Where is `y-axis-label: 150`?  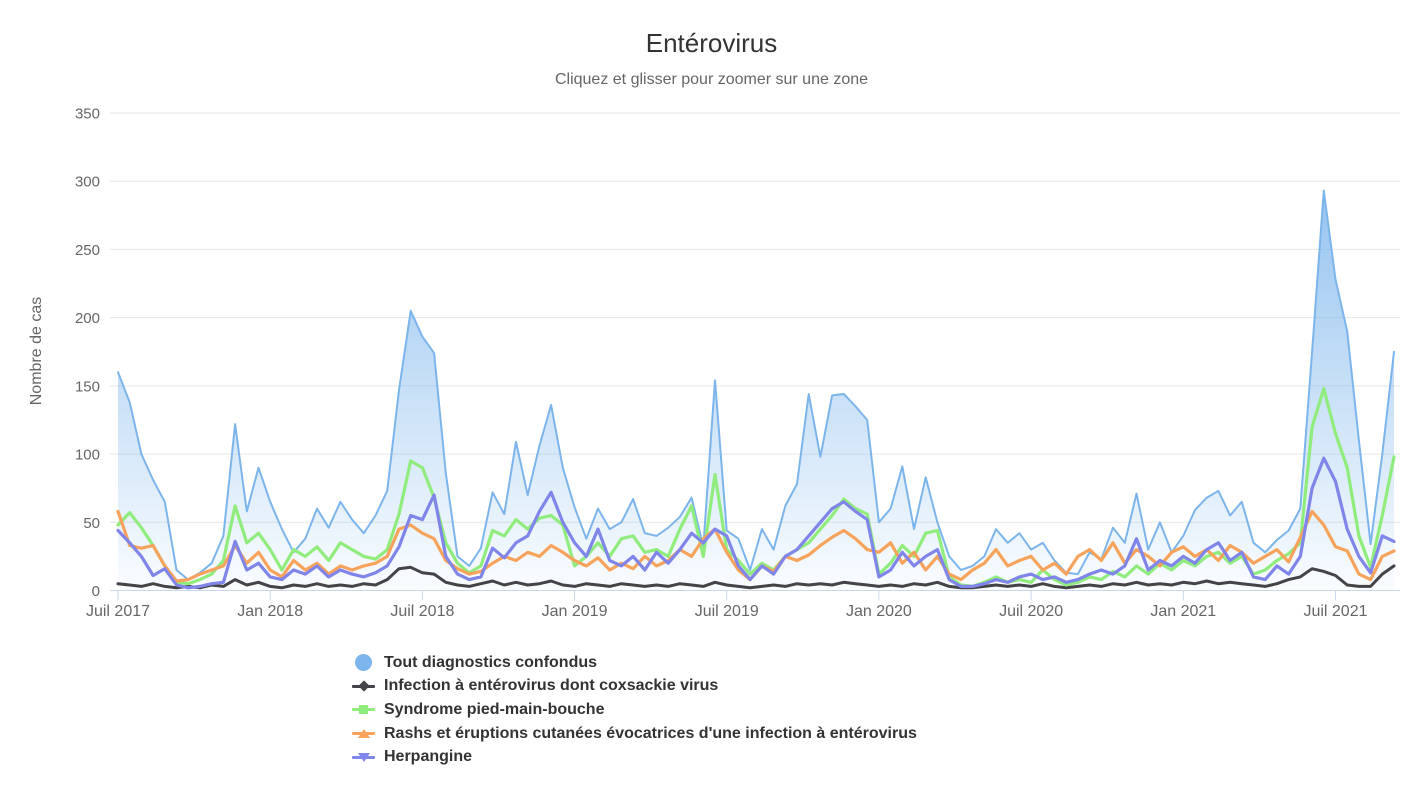
y-axis-label: 150 is located at coordinates (87, 386).